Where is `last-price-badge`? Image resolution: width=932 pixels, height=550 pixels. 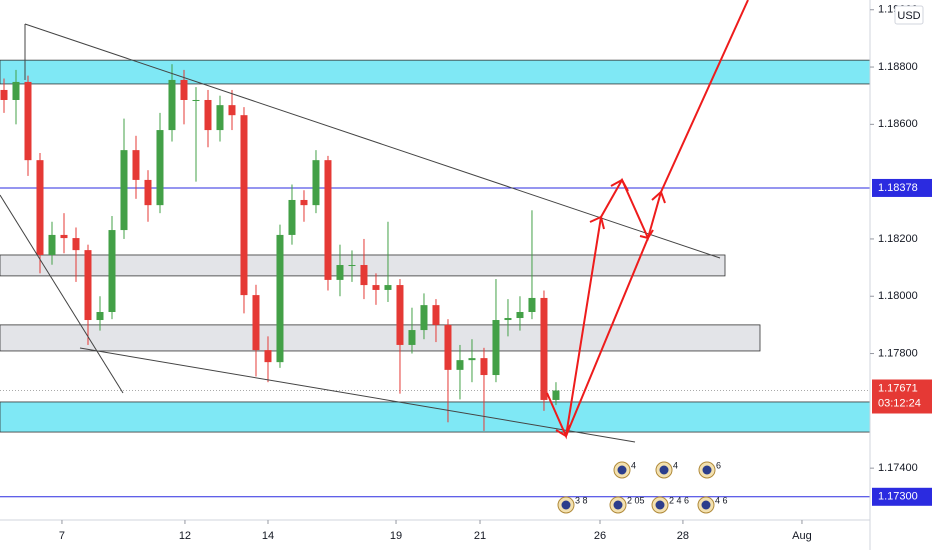 last-price-badge is located at coordinates (902, 396).